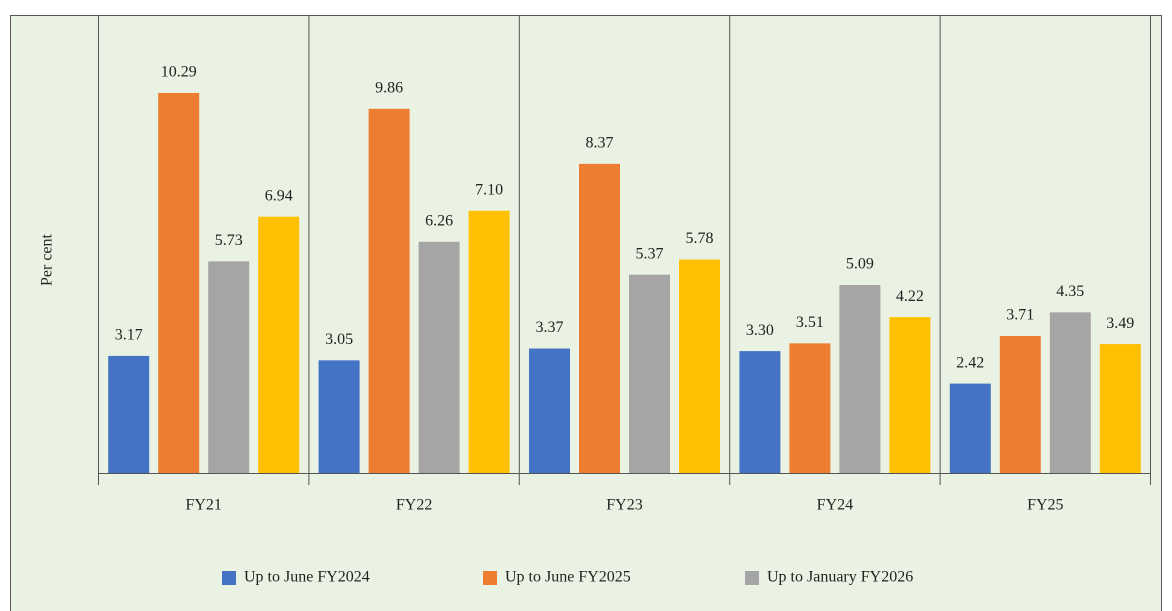 The height and width of the screenshot is (611, 1172). Describe the element at coordinates (389, 87) in the screenshot. I see `value-label: 9.86` at that location.